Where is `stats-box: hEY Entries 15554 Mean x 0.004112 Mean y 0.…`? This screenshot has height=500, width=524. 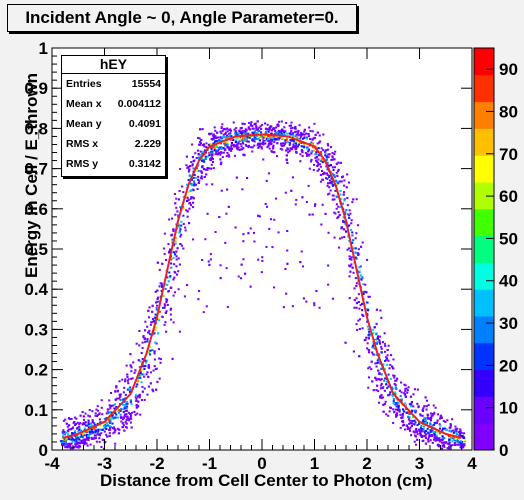
stats-box: hEY Entries 15554 Mean x 0.004112 Mean y 0.… is located at coordinates (113, 116).